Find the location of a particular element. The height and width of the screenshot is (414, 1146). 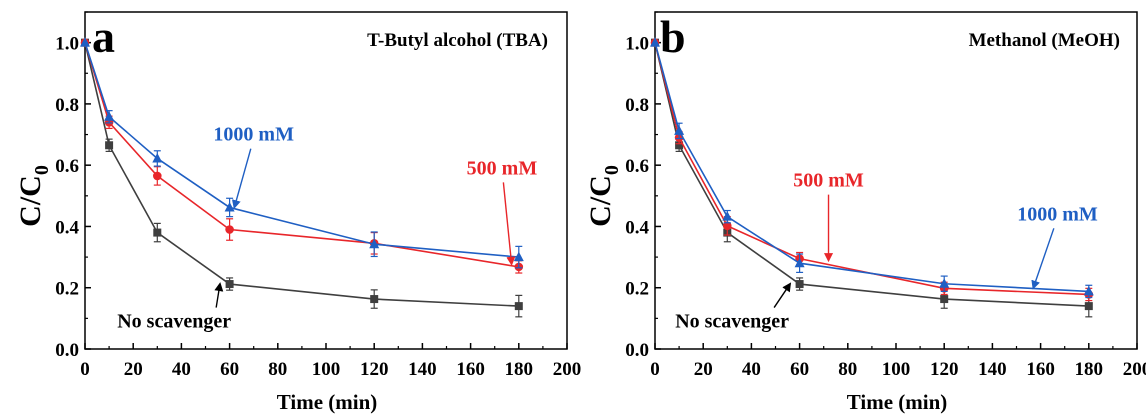

panel-a-x-tick-label: 120 is located at coordinates (374, 369).